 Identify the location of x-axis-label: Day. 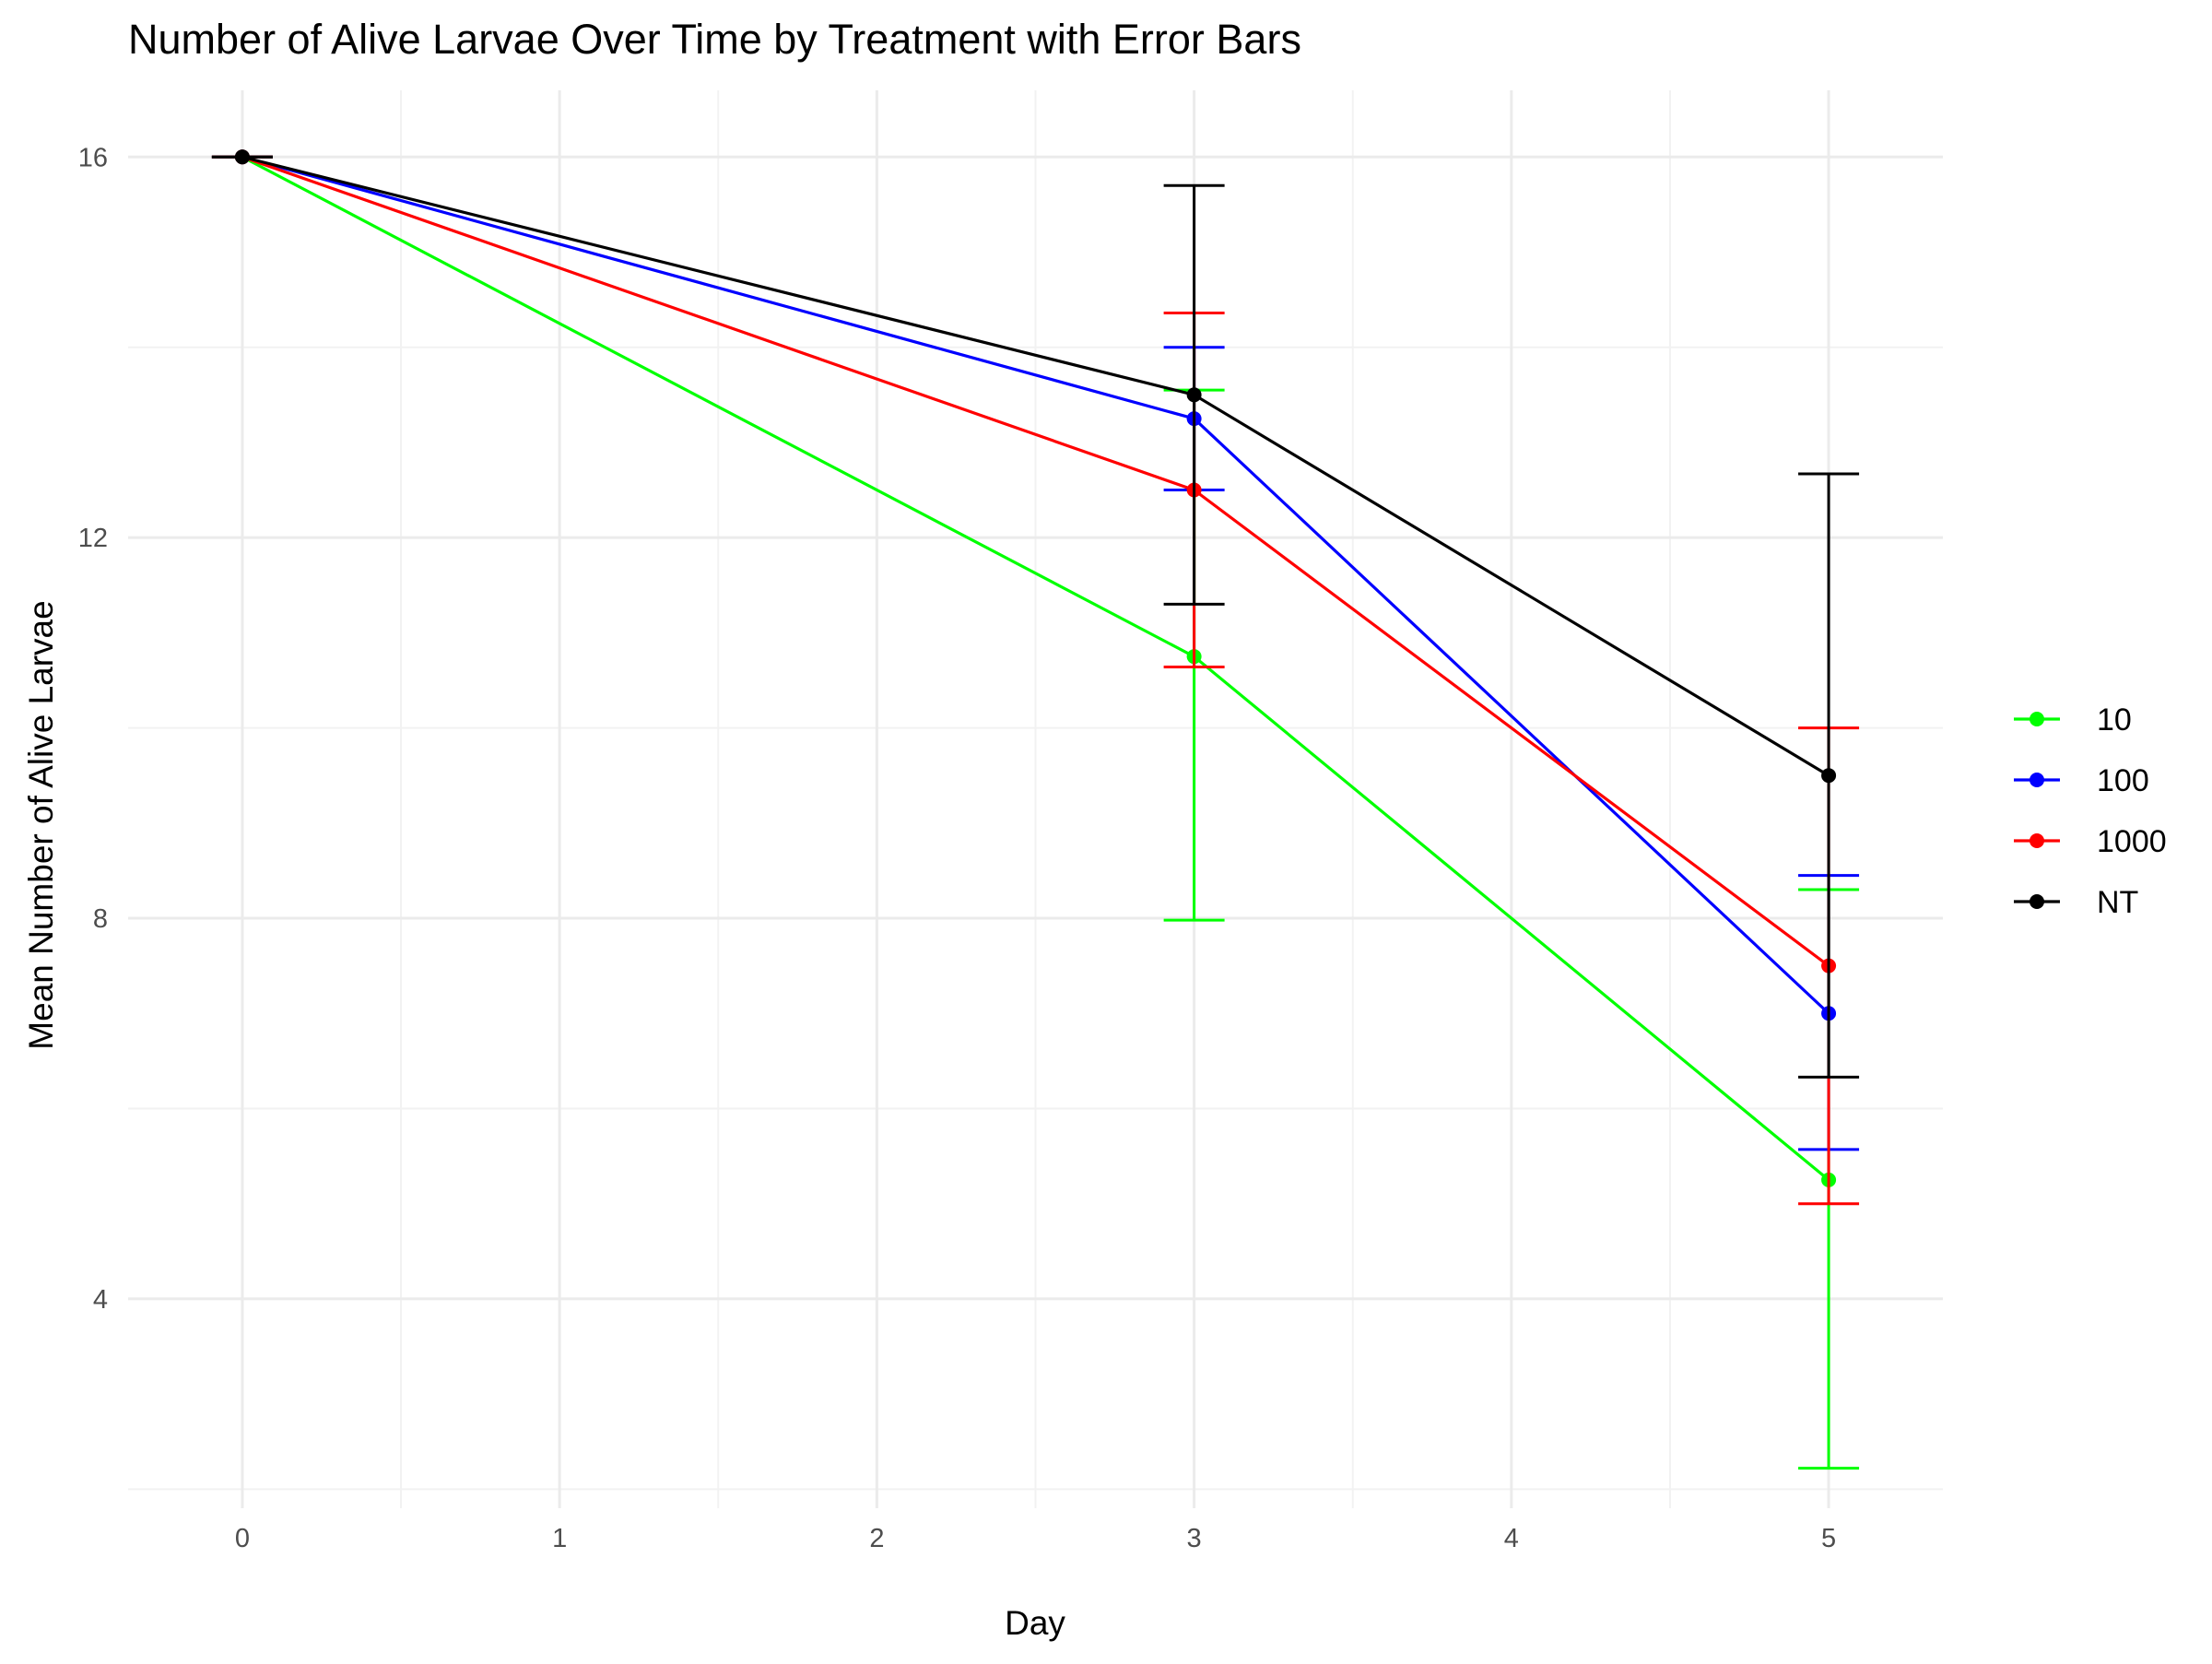
(1035, 1623).